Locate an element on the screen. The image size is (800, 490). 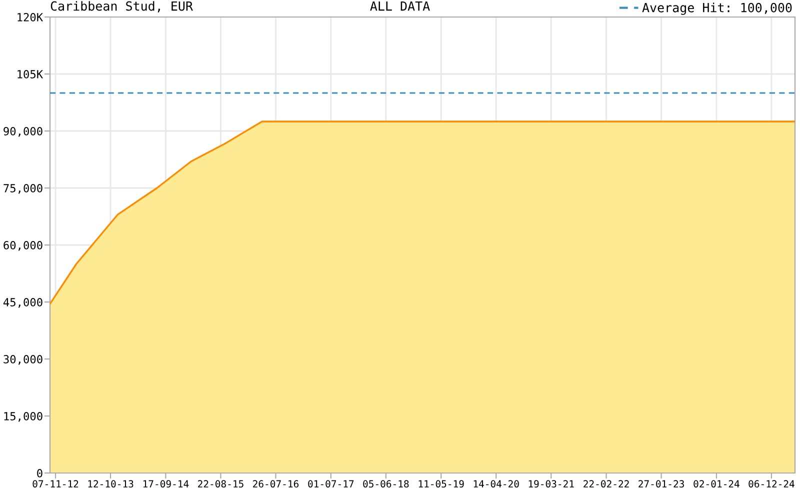
y-tick-label: 75,000 is located at coordinates (23, 189).